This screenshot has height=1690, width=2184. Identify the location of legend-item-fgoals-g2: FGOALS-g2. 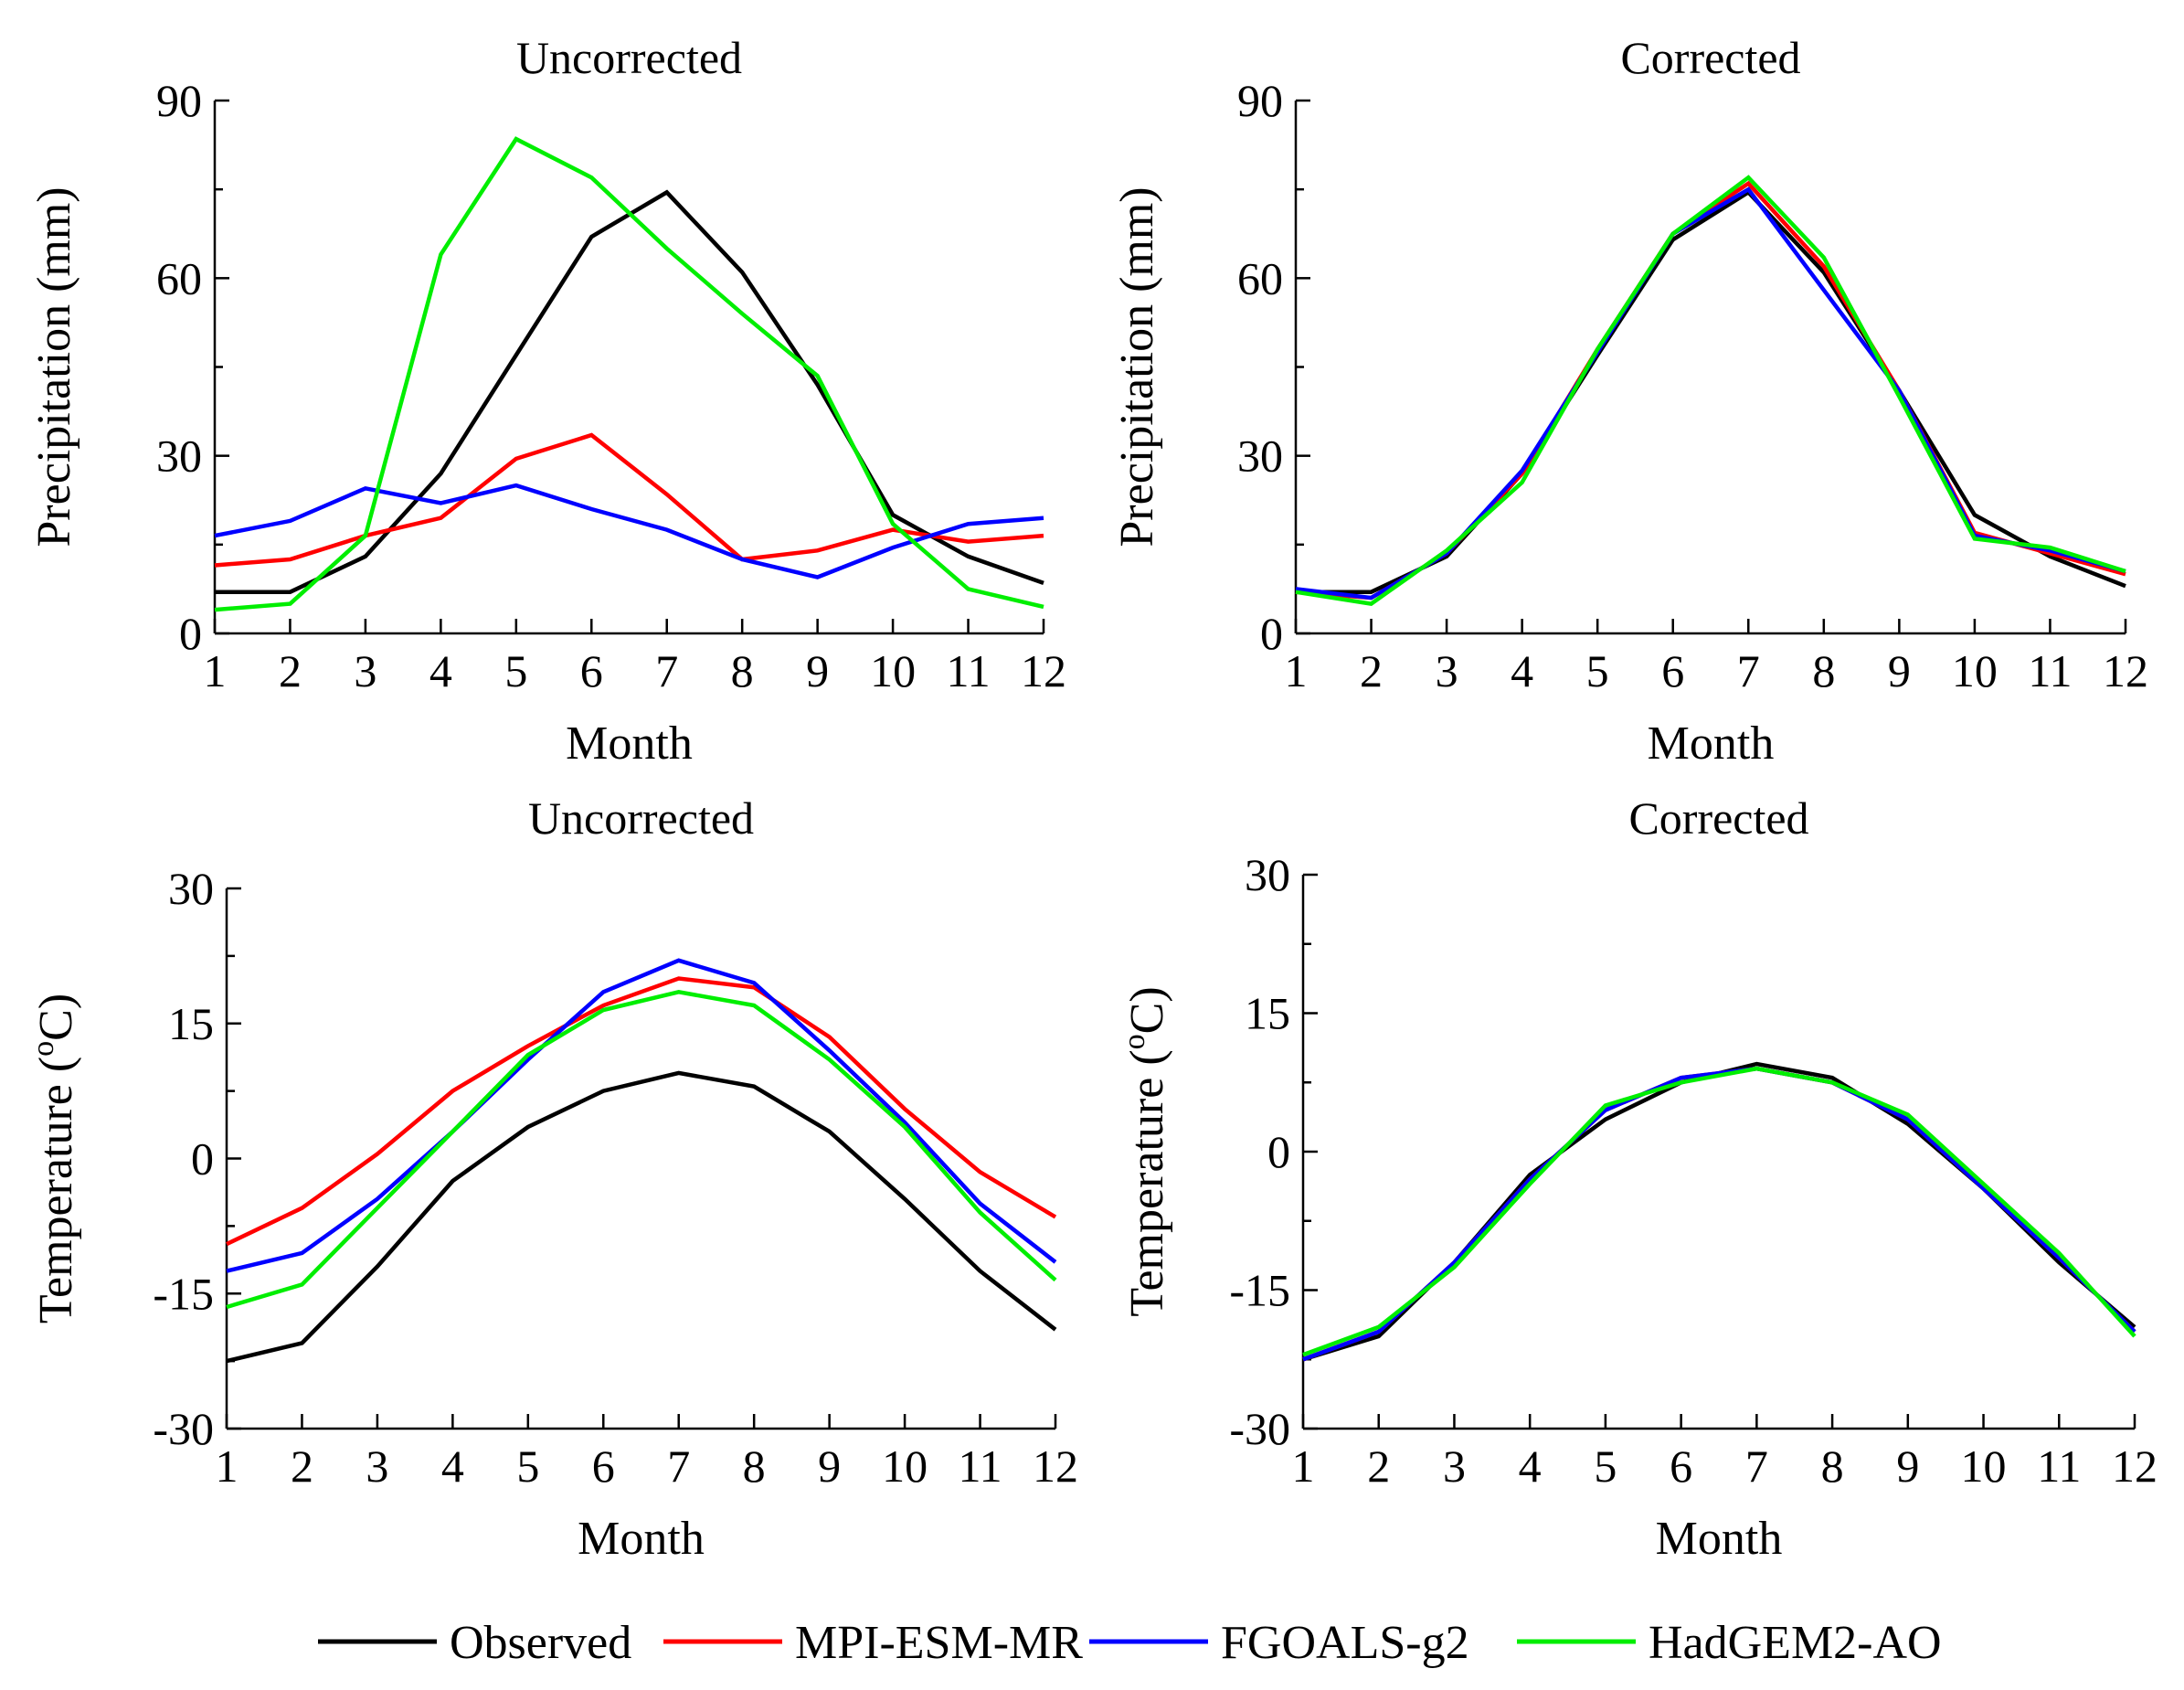
(1279, 1643).